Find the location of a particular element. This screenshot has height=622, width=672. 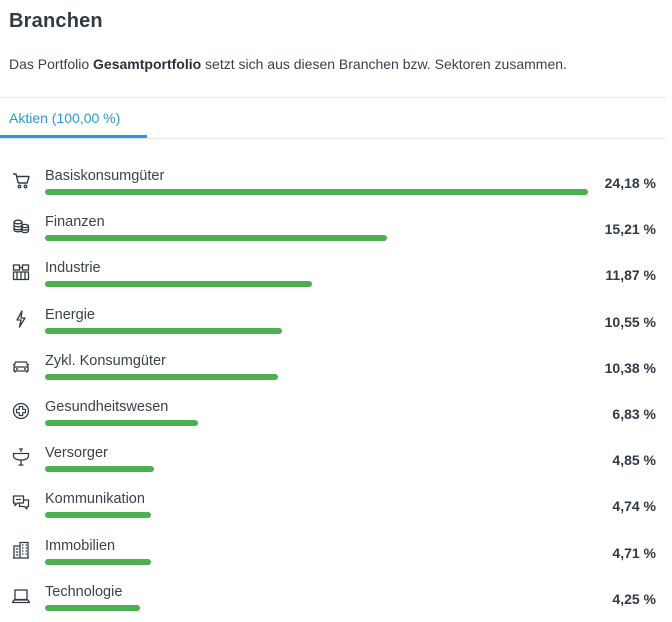

sector-percentage: 24,18 % is located at coordinates (630, 183).